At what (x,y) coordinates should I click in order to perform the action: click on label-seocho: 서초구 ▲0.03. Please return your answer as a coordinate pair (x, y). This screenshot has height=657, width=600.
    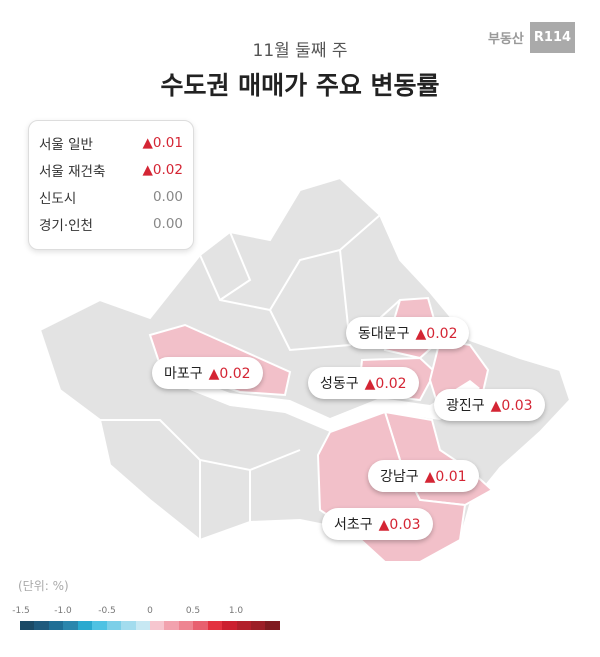
    Looking at the image, I should click on (377, 524).